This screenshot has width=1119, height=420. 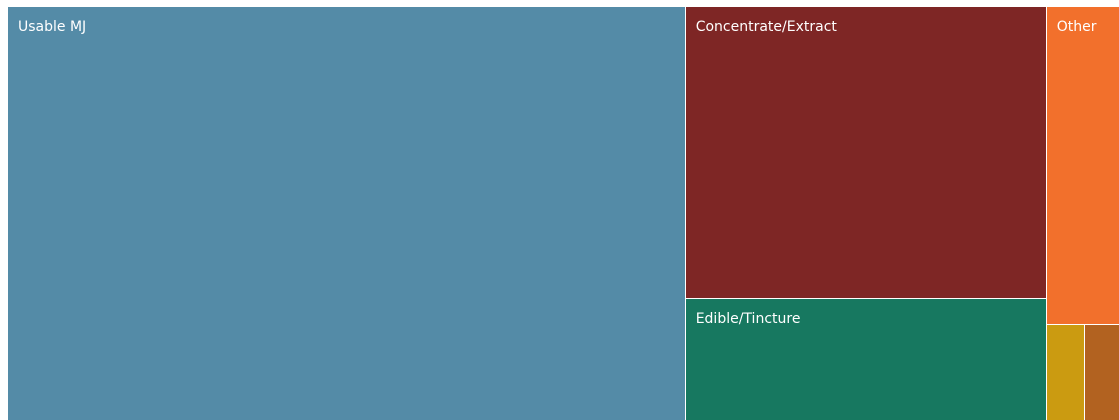 I want to click on tile-other: Other, so click(x=1082, y=165).